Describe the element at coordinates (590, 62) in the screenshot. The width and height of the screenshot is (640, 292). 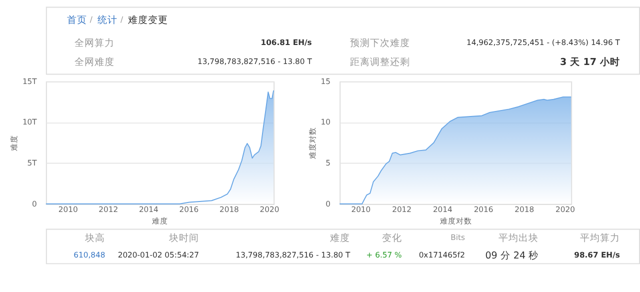
I see `text: 3 天 17 小时` at that location.